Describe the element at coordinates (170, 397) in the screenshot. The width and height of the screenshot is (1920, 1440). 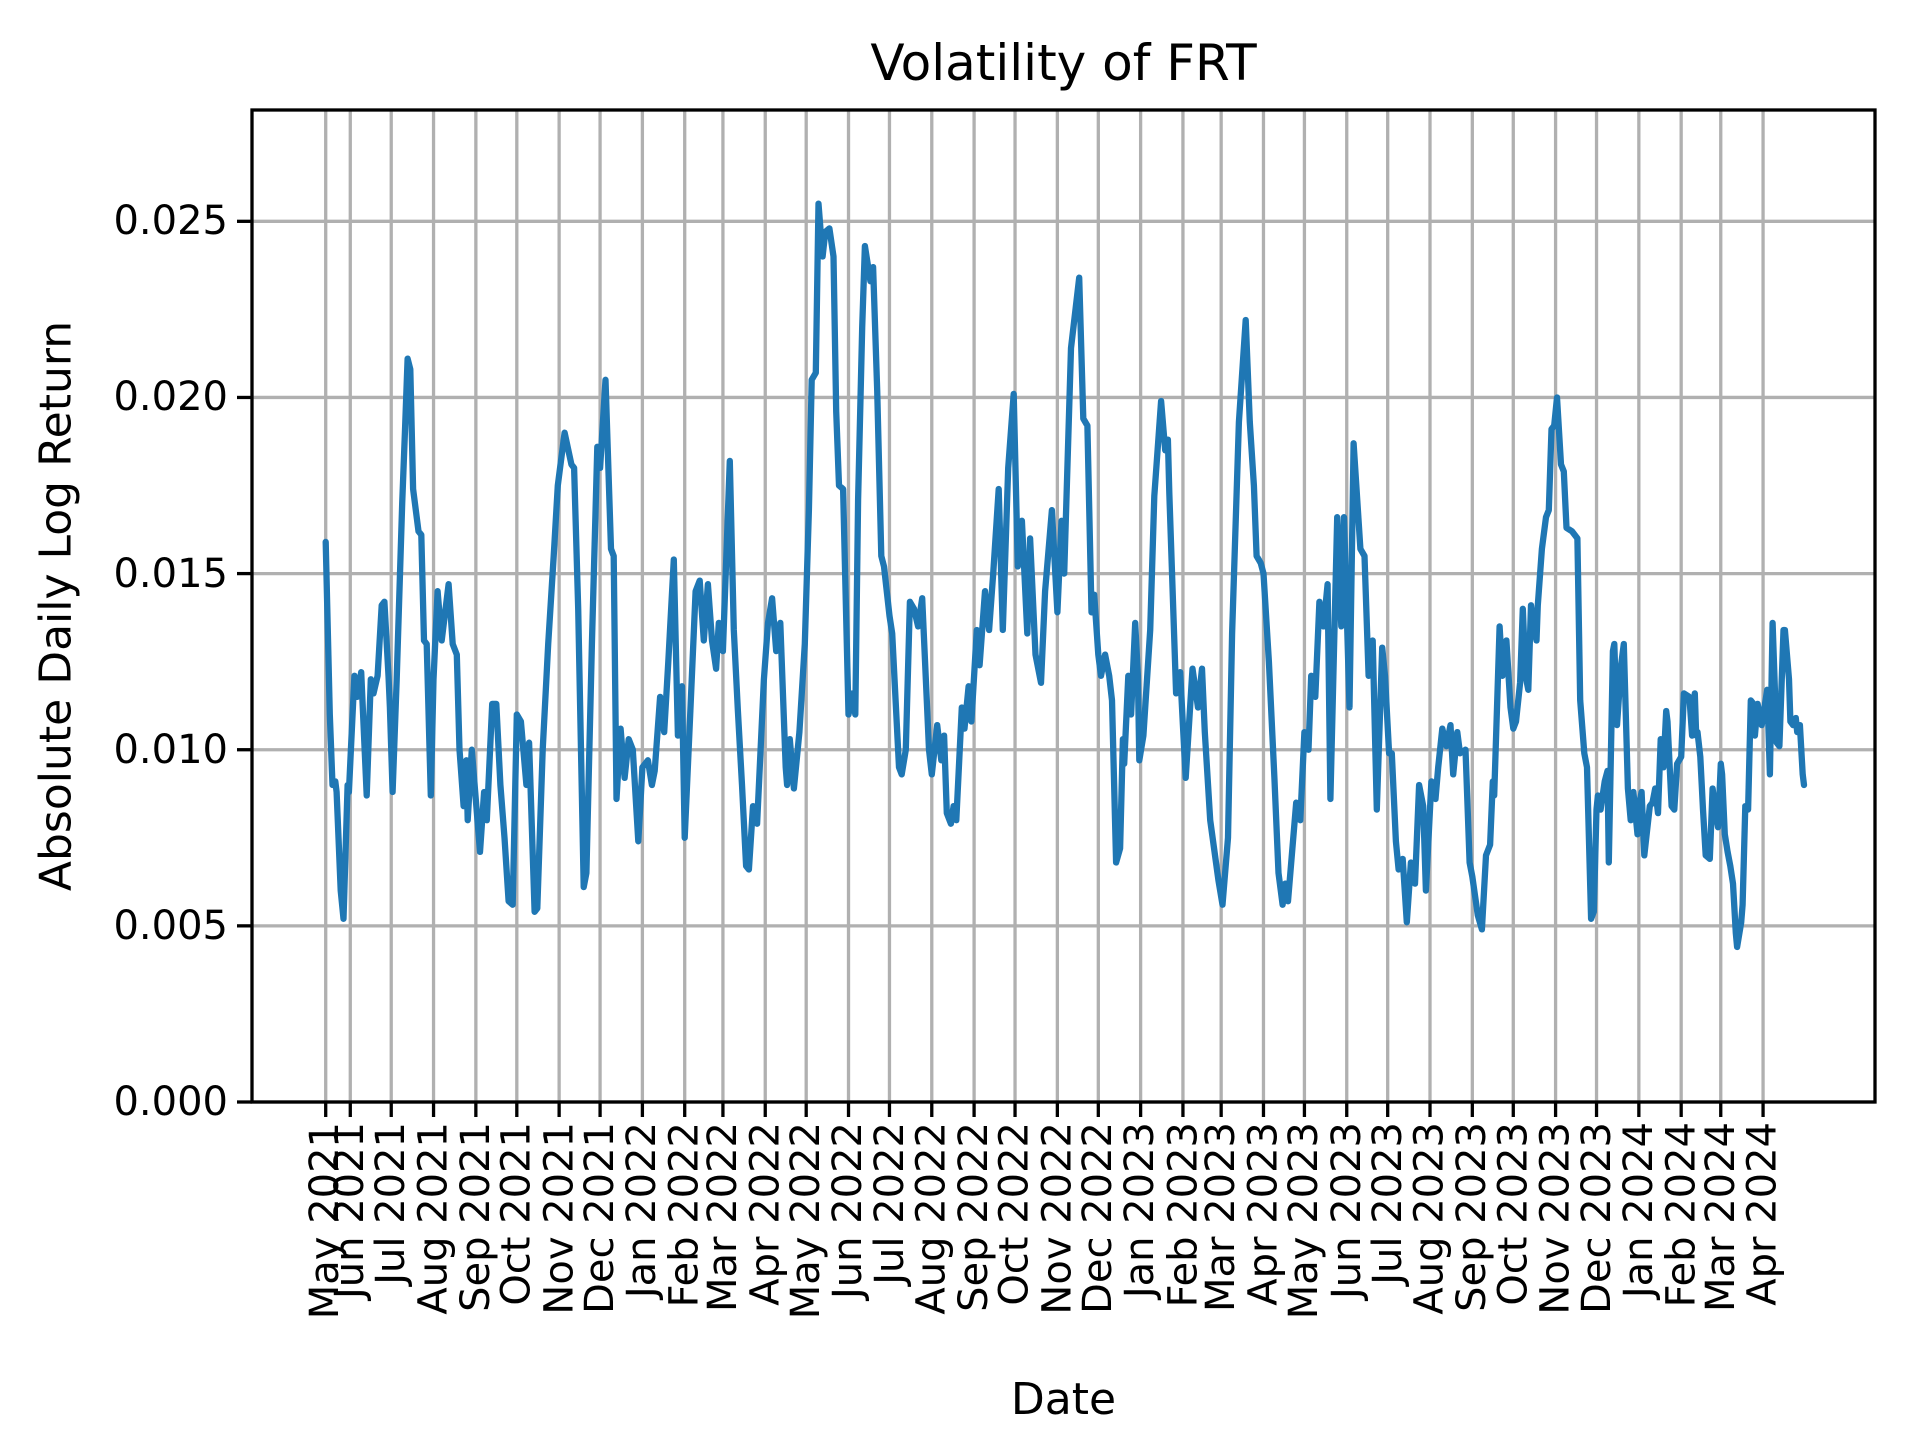
I see `y-tick-label: 0.020` at that location.